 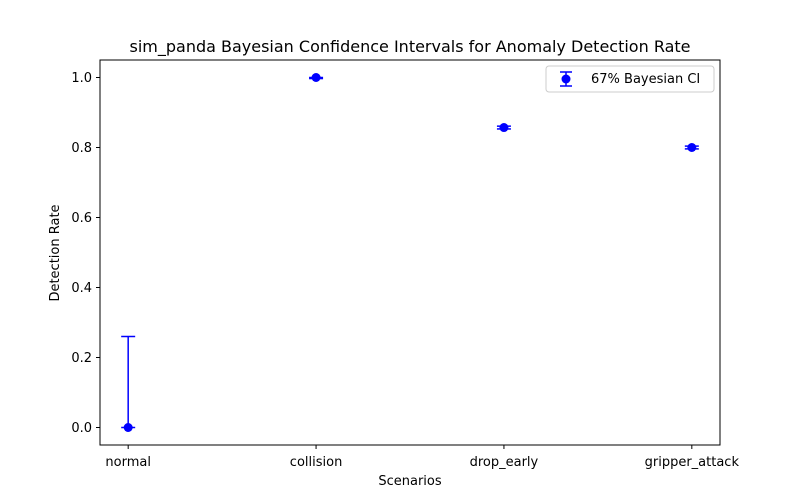 What do you see at coordinates (81, 78) in the screenshot?
I see `y-tick-label: 1.0` at bounding box center [81, 78].